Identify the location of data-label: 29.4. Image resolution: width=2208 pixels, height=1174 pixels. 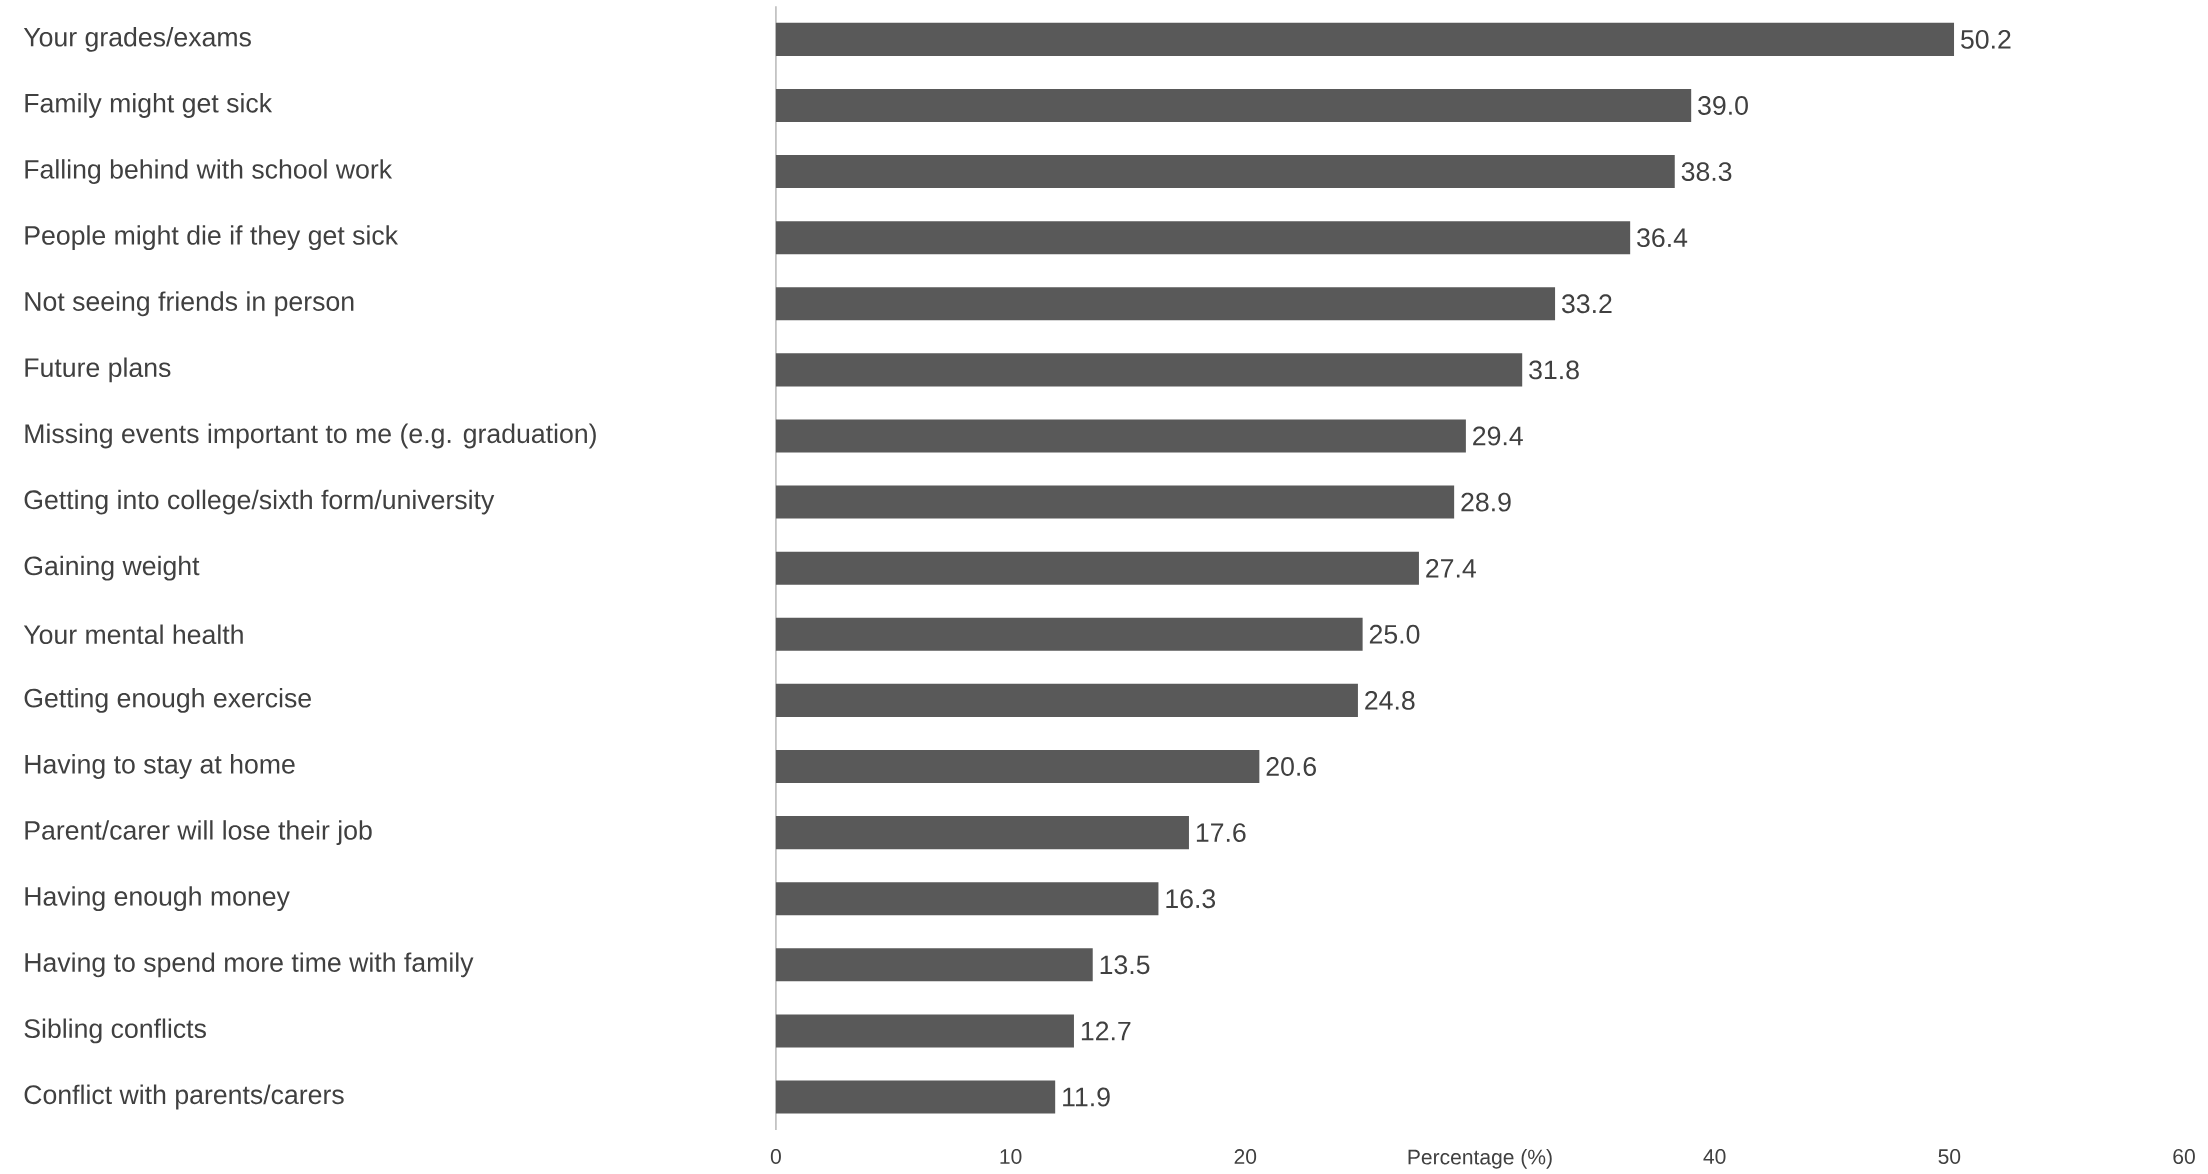
(1498, 436).